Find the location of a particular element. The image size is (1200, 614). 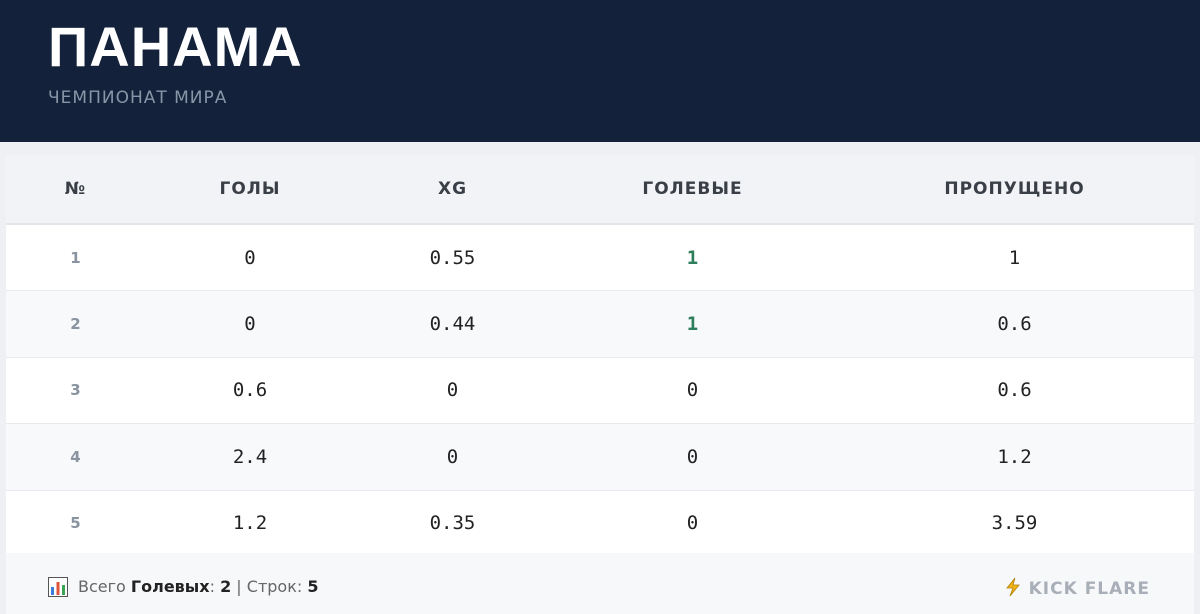

title: ПАНАМА is located at coordinates (175, 46).